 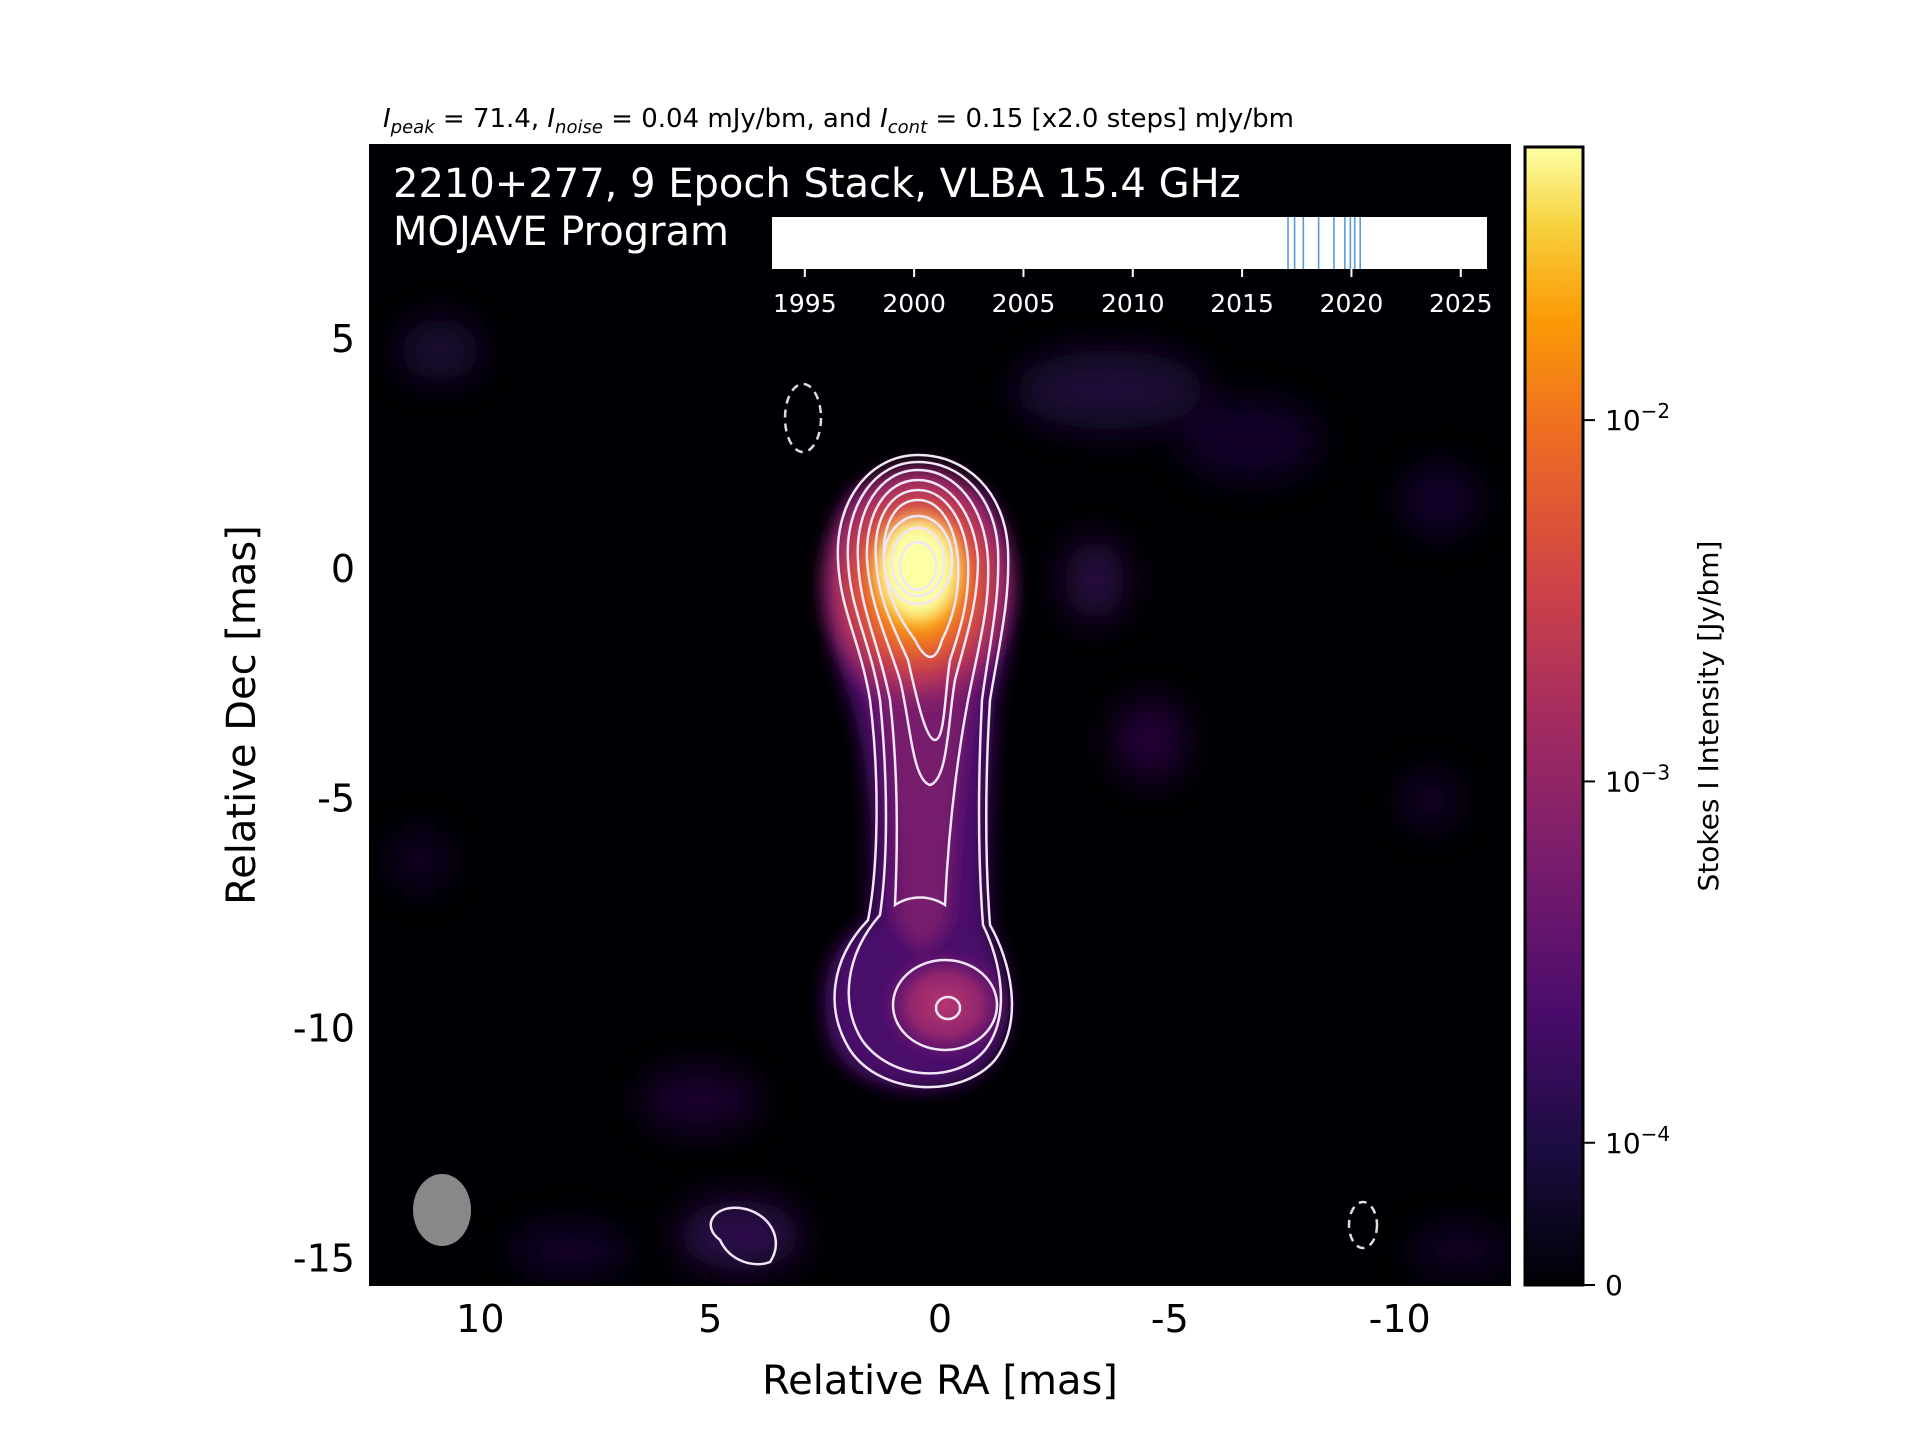 I want to click on y-axis: 5 0 -5 -10 -15, so click(x=337, y=798).